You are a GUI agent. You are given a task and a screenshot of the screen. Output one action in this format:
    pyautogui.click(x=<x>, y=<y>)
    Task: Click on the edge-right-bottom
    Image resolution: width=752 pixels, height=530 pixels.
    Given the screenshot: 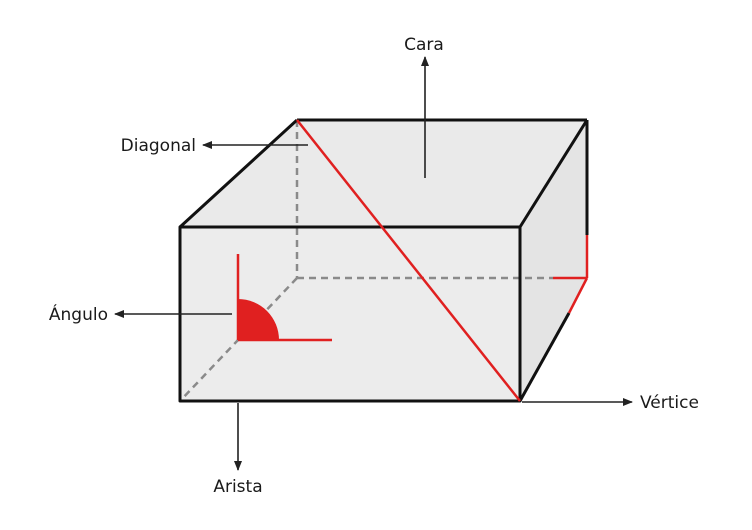 What is the action you would take?
    pyautogui.click(x=544, y=357)
    